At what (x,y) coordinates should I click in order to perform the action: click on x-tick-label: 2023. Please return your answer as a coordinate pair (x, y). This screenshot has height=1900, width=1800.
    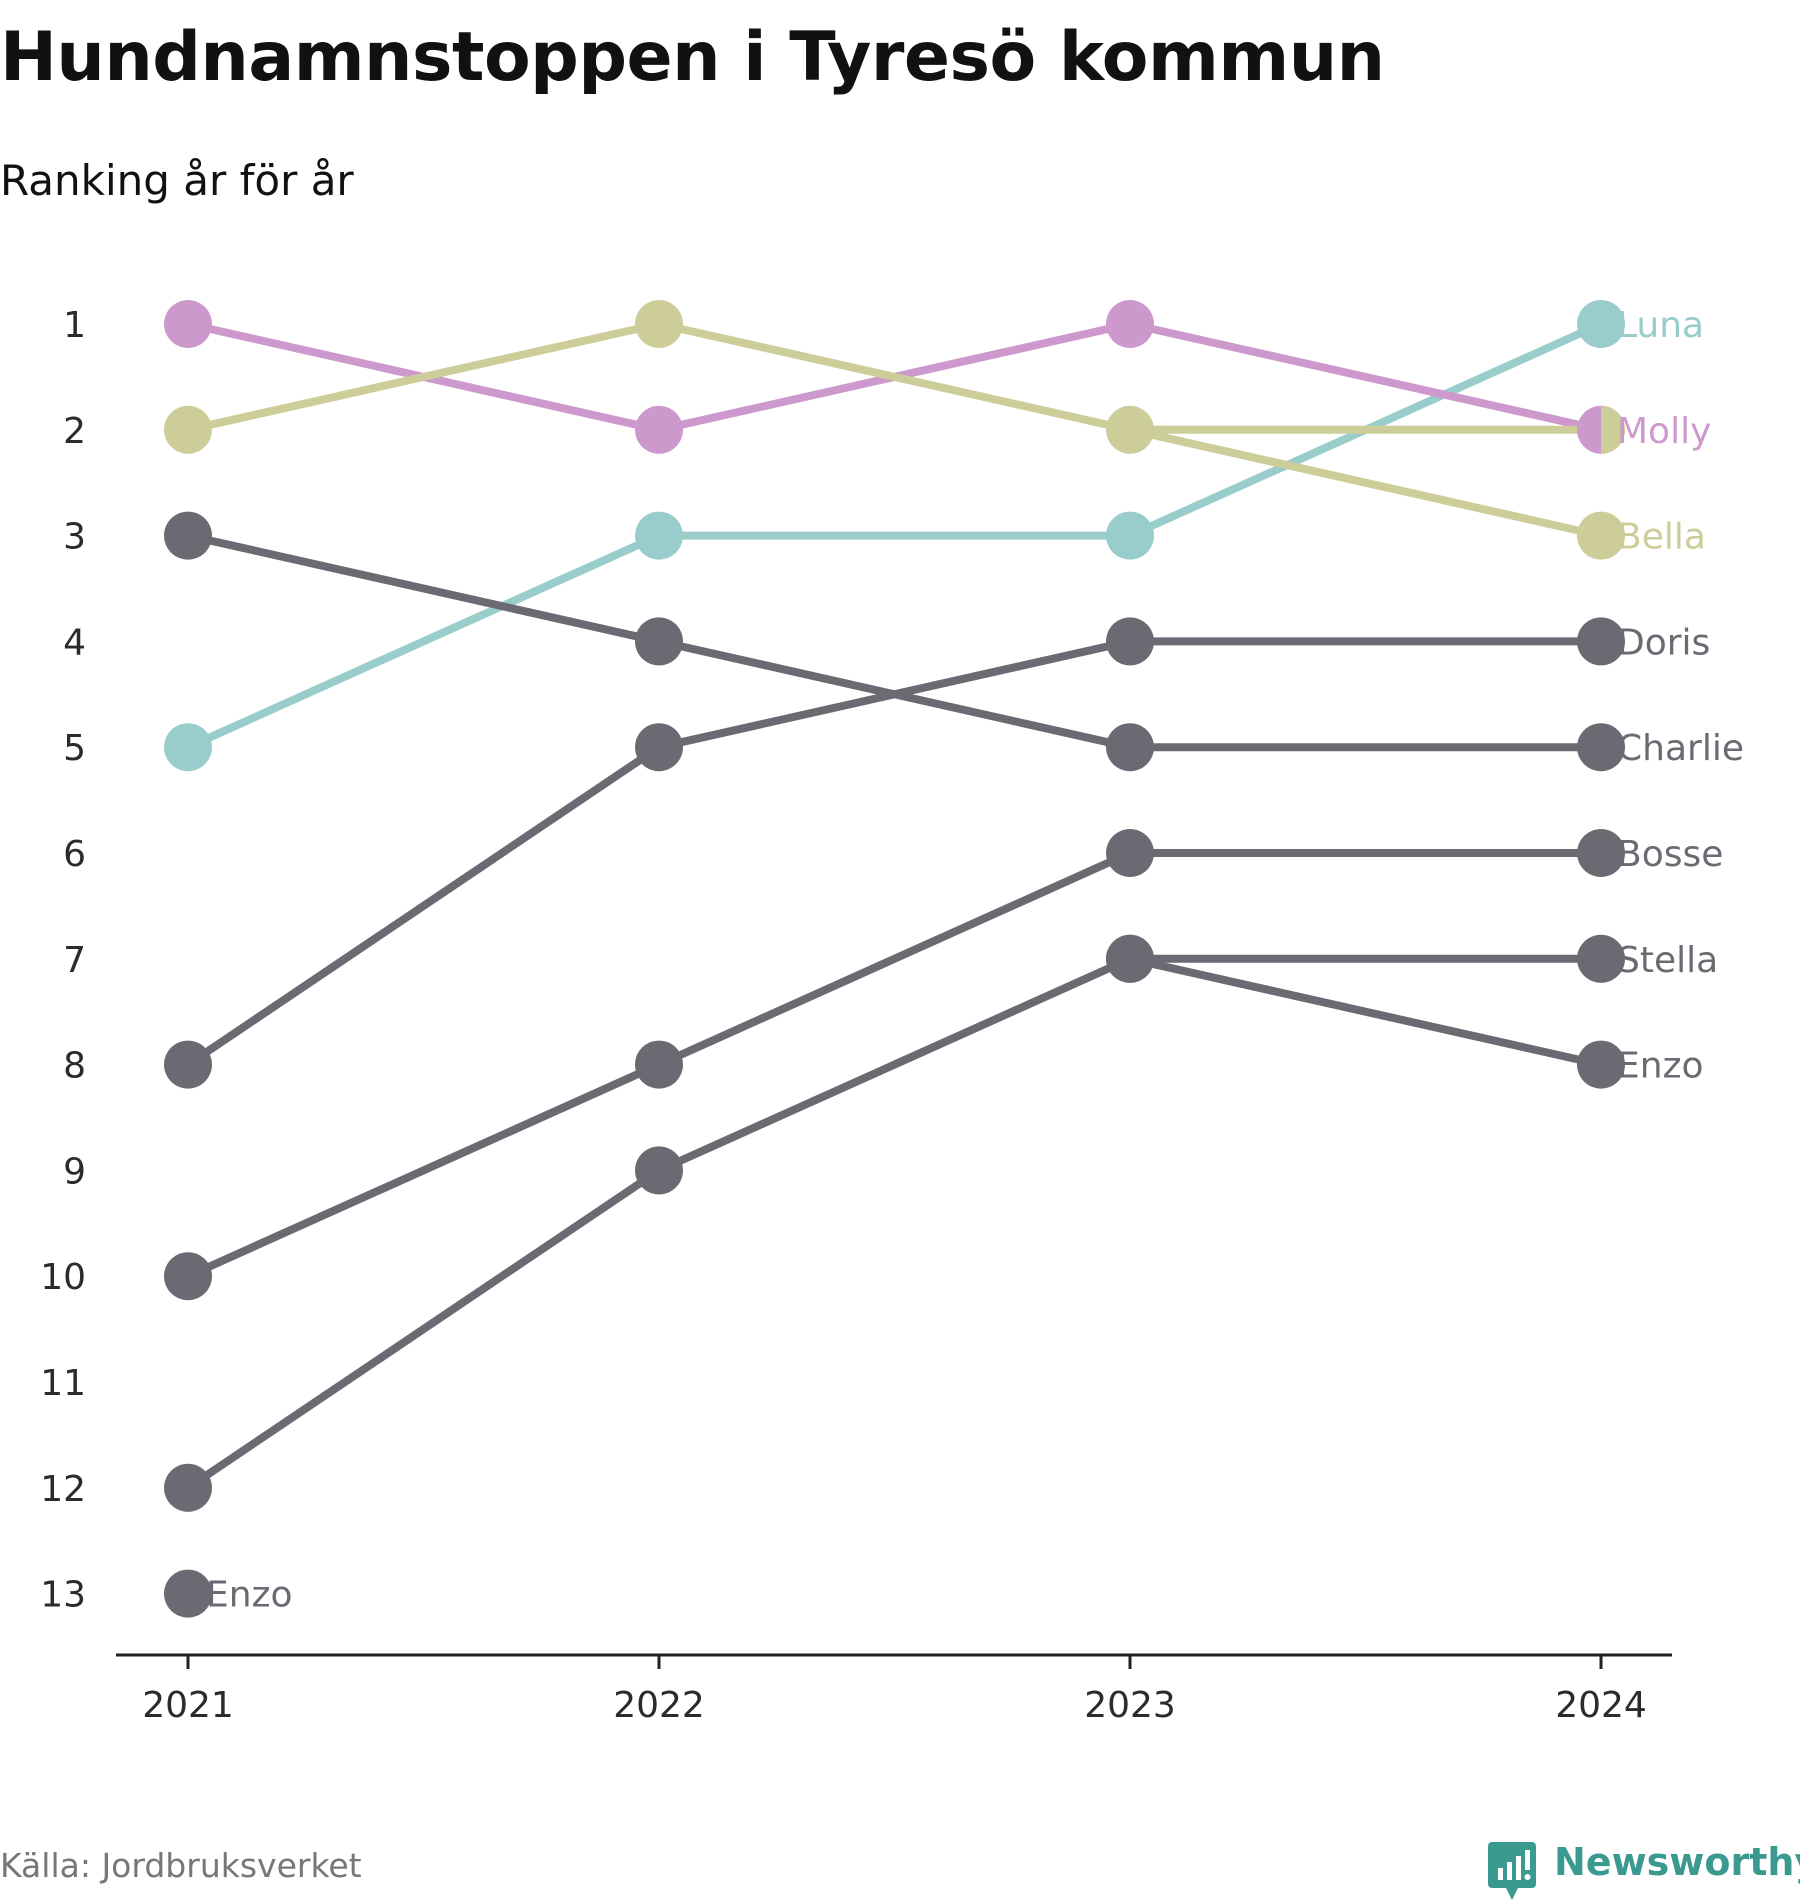
    Looking at the image, I should click on (1130, 1705).